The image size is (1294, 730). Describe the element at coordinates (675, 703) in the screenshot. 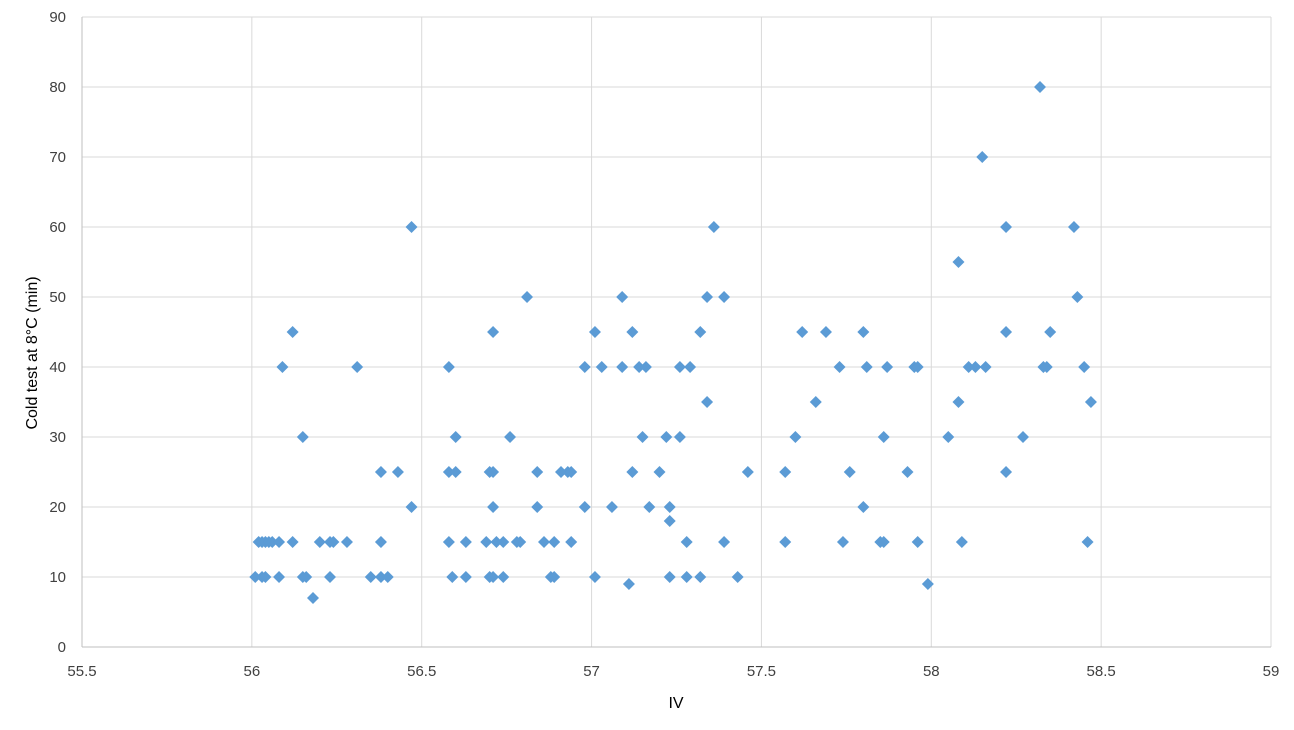

I see `x-axis-title: IV` at that location.